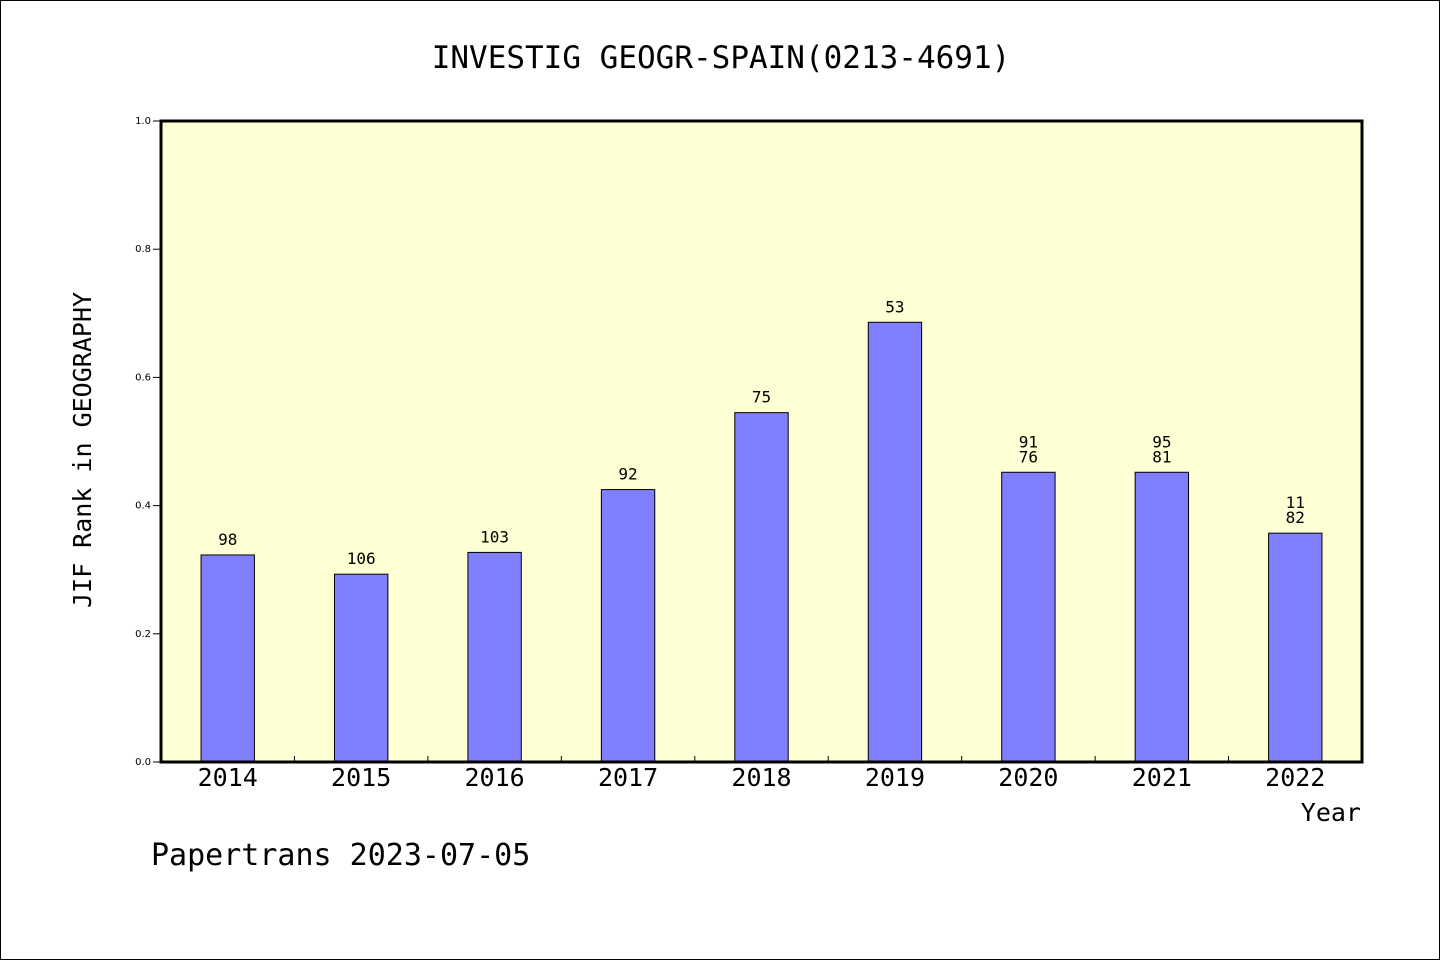 Image resolution: width=1440 pixels, height=961 pixels. Describe the element at coordinates (143, 121) in the screenshot. I see `y-tick-label-1-0: 1.0` at that location.